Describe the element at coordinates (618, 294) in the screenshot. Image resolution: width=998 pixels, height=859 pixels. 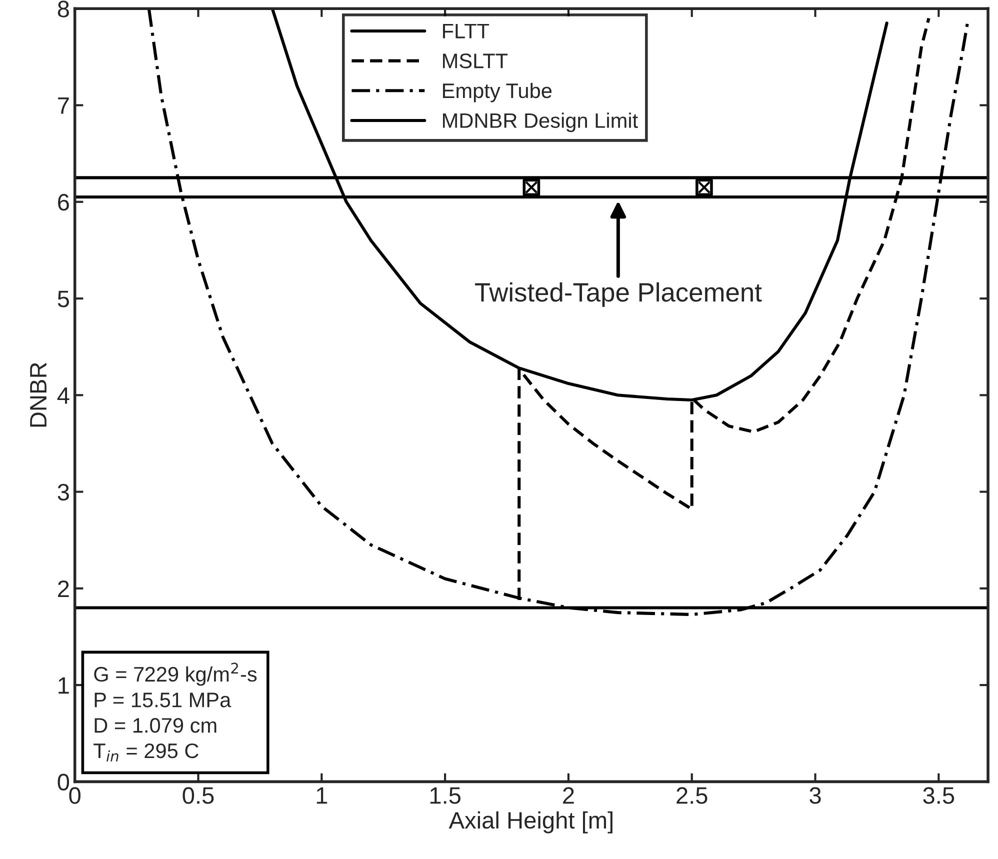
I see `annotation: Twisted-Tape Placement` at that location.